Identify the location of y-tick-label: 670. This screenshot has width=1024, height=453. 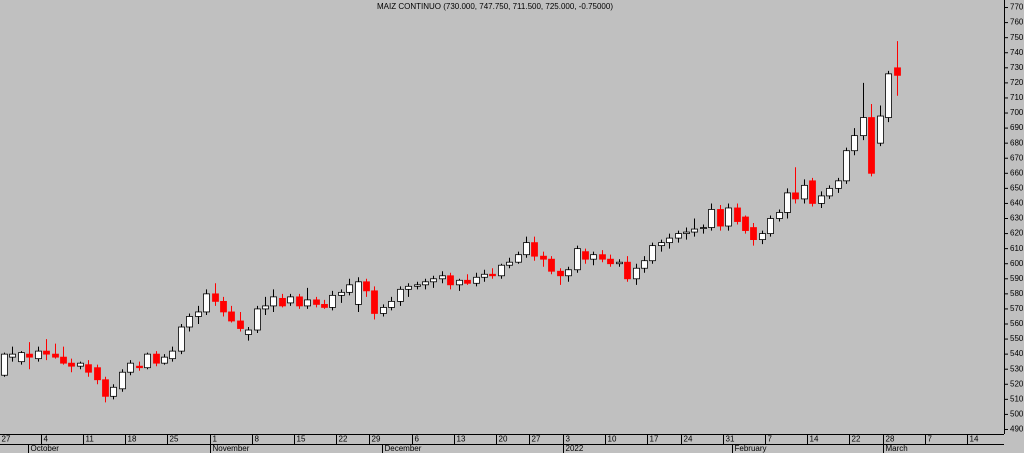
(1017, 157).